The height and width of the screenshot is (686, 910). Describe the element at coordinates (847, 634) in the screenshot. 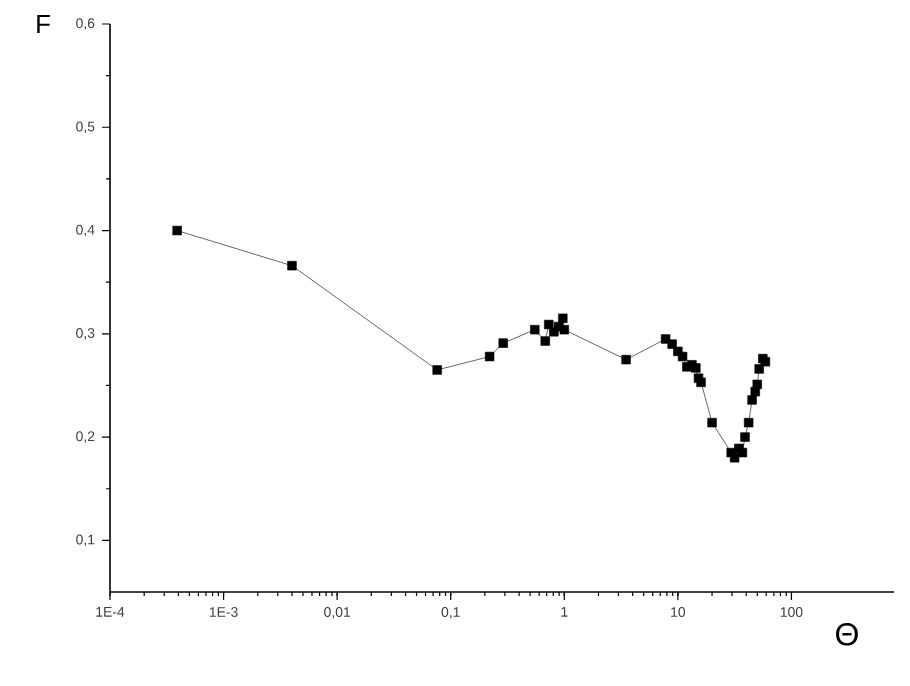

I see `x-axis-title: Θ` at that location.